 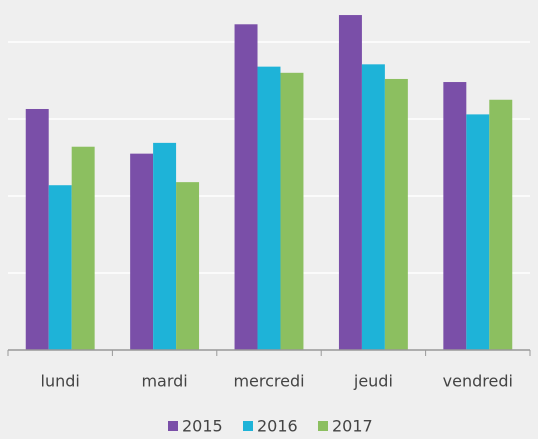 What do you see at coordinates (164, 381) in the screenshot?
I see `x-tick-label: mardi` at bounding box center [164, 381].